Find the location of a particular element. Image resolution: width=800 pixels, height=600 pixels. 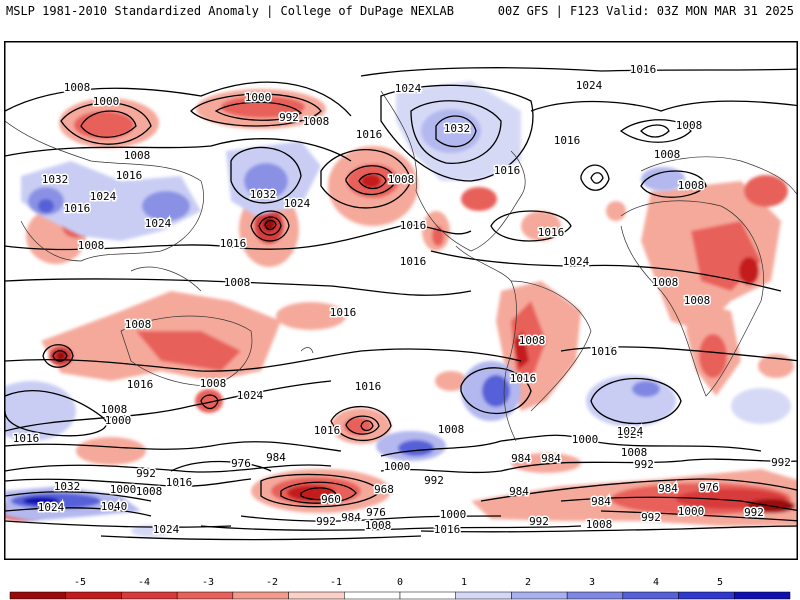

isobar-label: 960 is located at coordinates (331, 499).